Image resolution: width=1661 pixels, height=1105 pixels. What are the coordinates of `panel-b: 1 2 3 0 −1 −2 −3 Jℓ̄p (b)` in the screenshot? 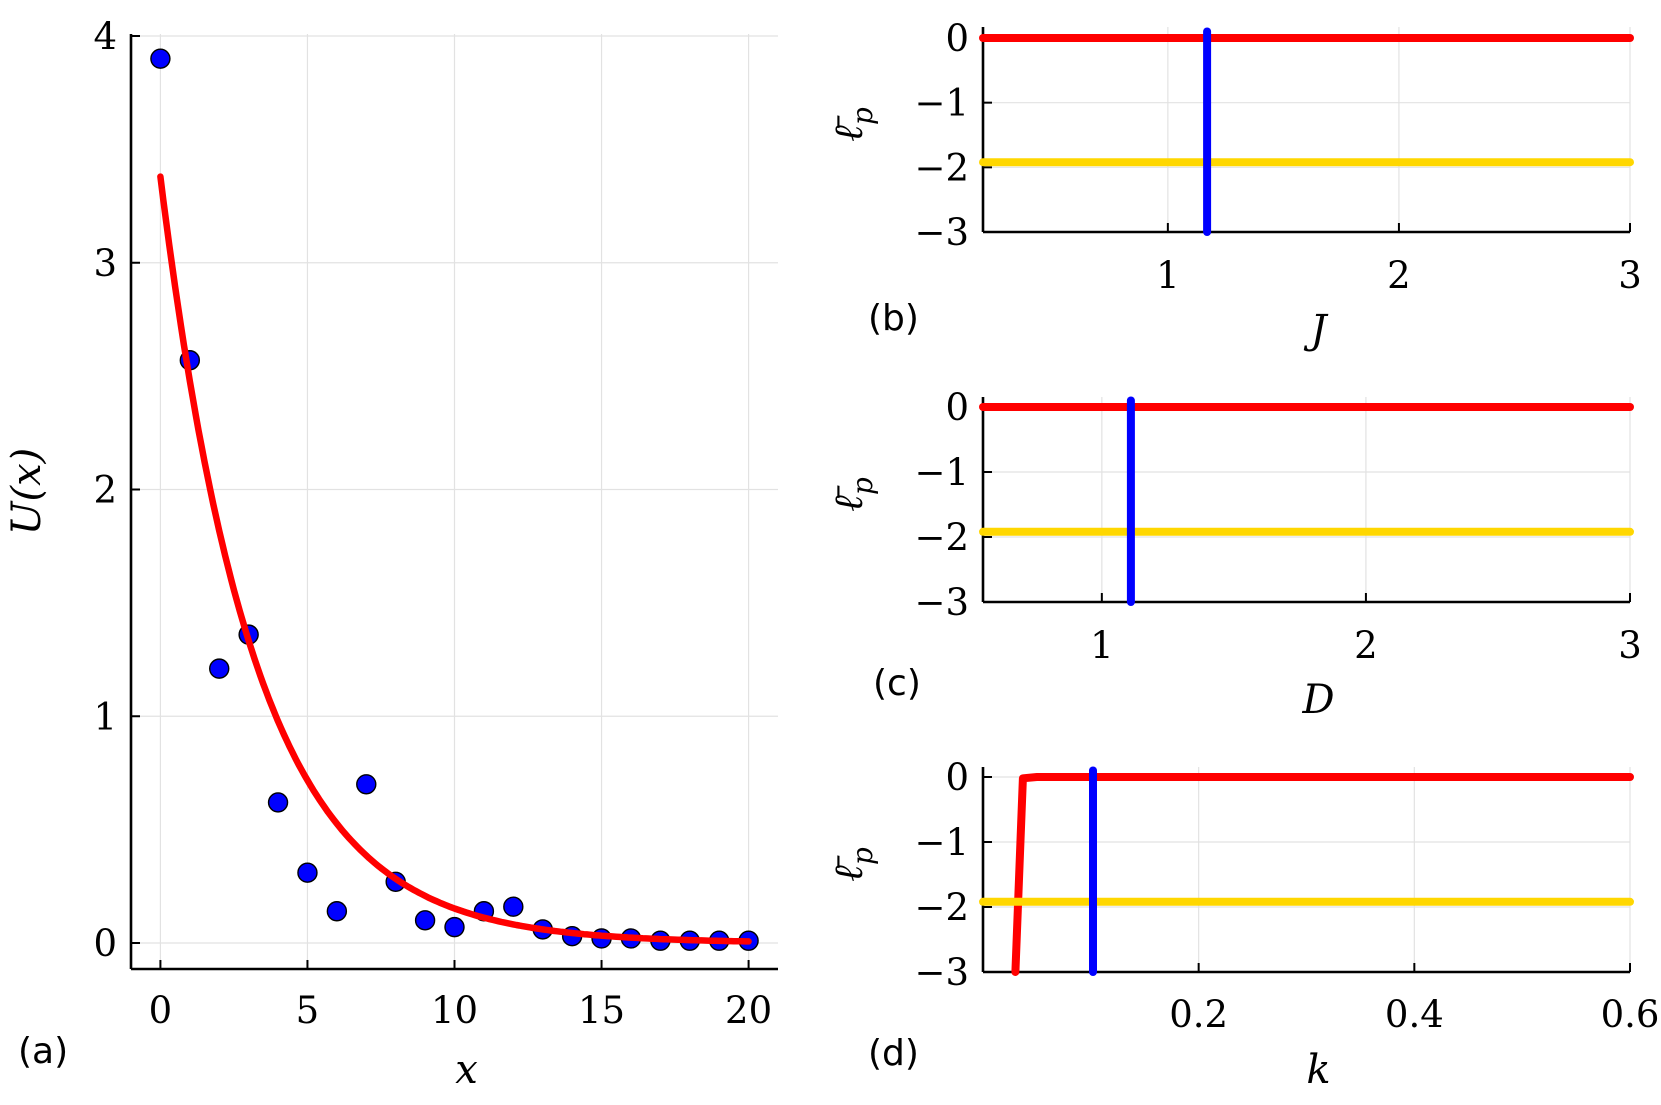 It's located at (1234, 185).